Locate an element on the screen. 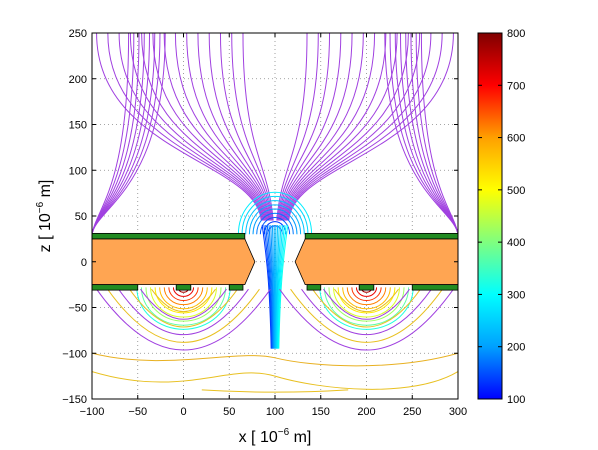  colorbar-tick-label: 300 is located at coordinates (516, 295).